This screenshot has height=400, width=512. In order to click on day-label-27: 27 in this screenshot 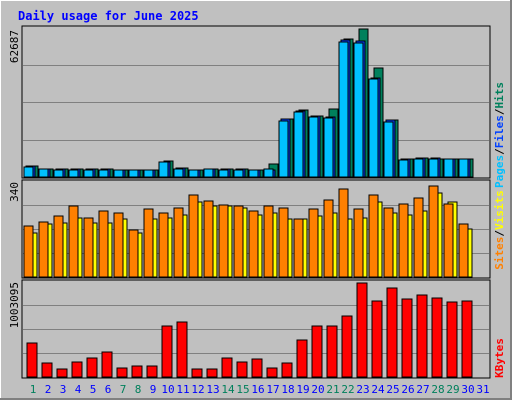, I will do `click(422, 389)`.